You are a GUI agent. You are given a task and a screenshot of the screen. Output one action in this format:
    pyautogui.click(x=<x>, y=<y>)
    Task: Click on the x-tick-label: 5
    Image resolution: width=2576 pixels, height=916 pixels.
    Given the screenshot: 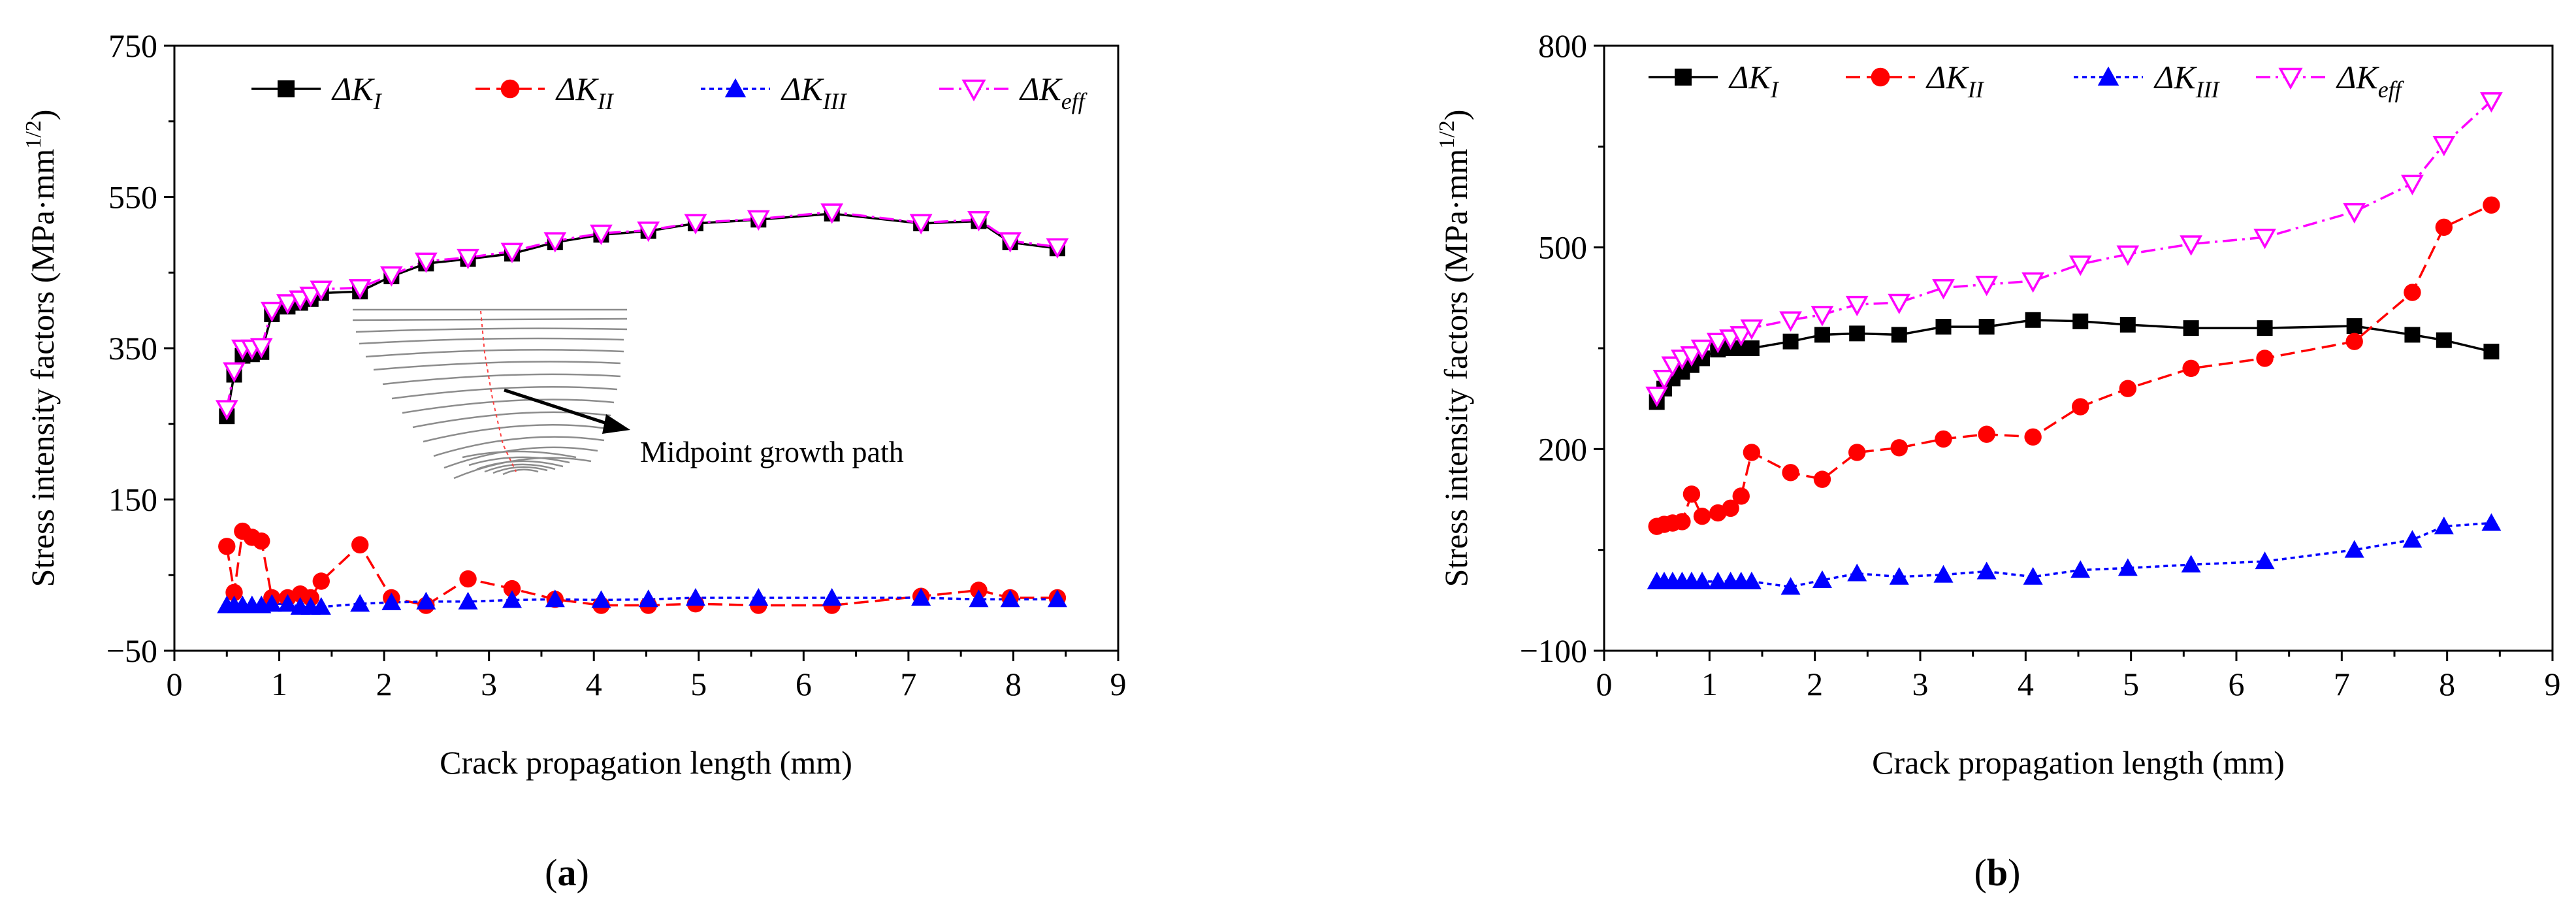 What is the action you would take?
    pyautogui.click(x=698, y=684)
    